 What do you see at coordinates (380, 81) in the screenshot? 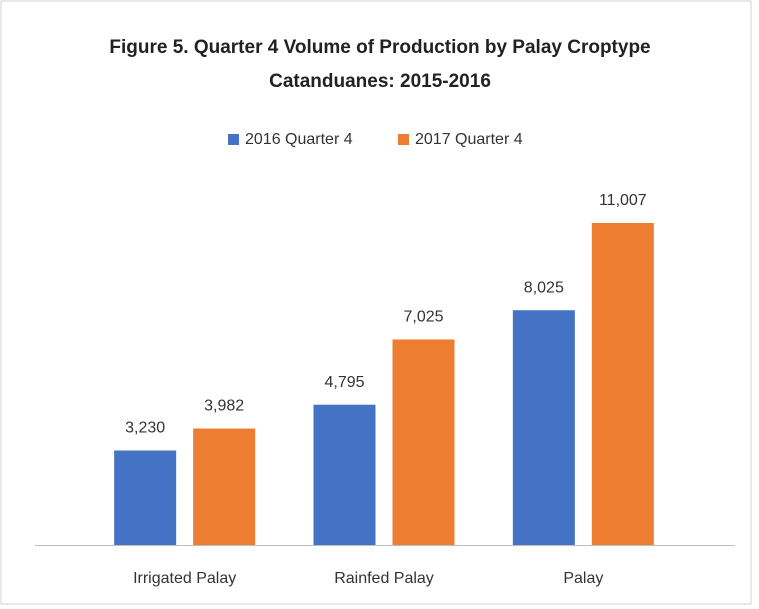
I see `chart-subtitle: Catanduanes: 2015-2016` at bounding box center [380, 81].